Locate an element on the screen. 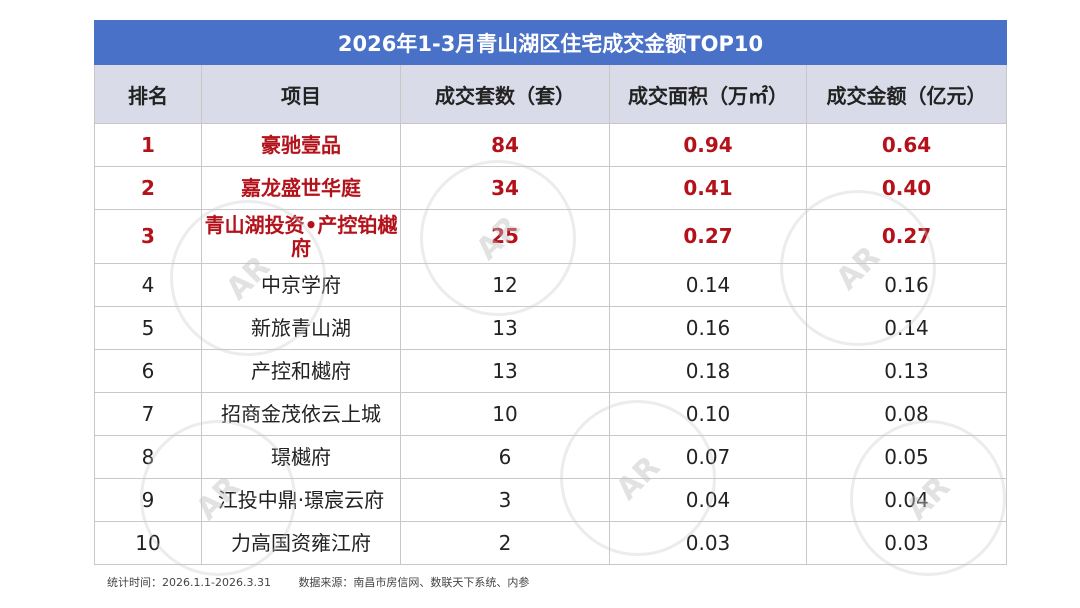  cell-project: 青山湖投资•产控铂樾府 is located at coordinates (301, 236).